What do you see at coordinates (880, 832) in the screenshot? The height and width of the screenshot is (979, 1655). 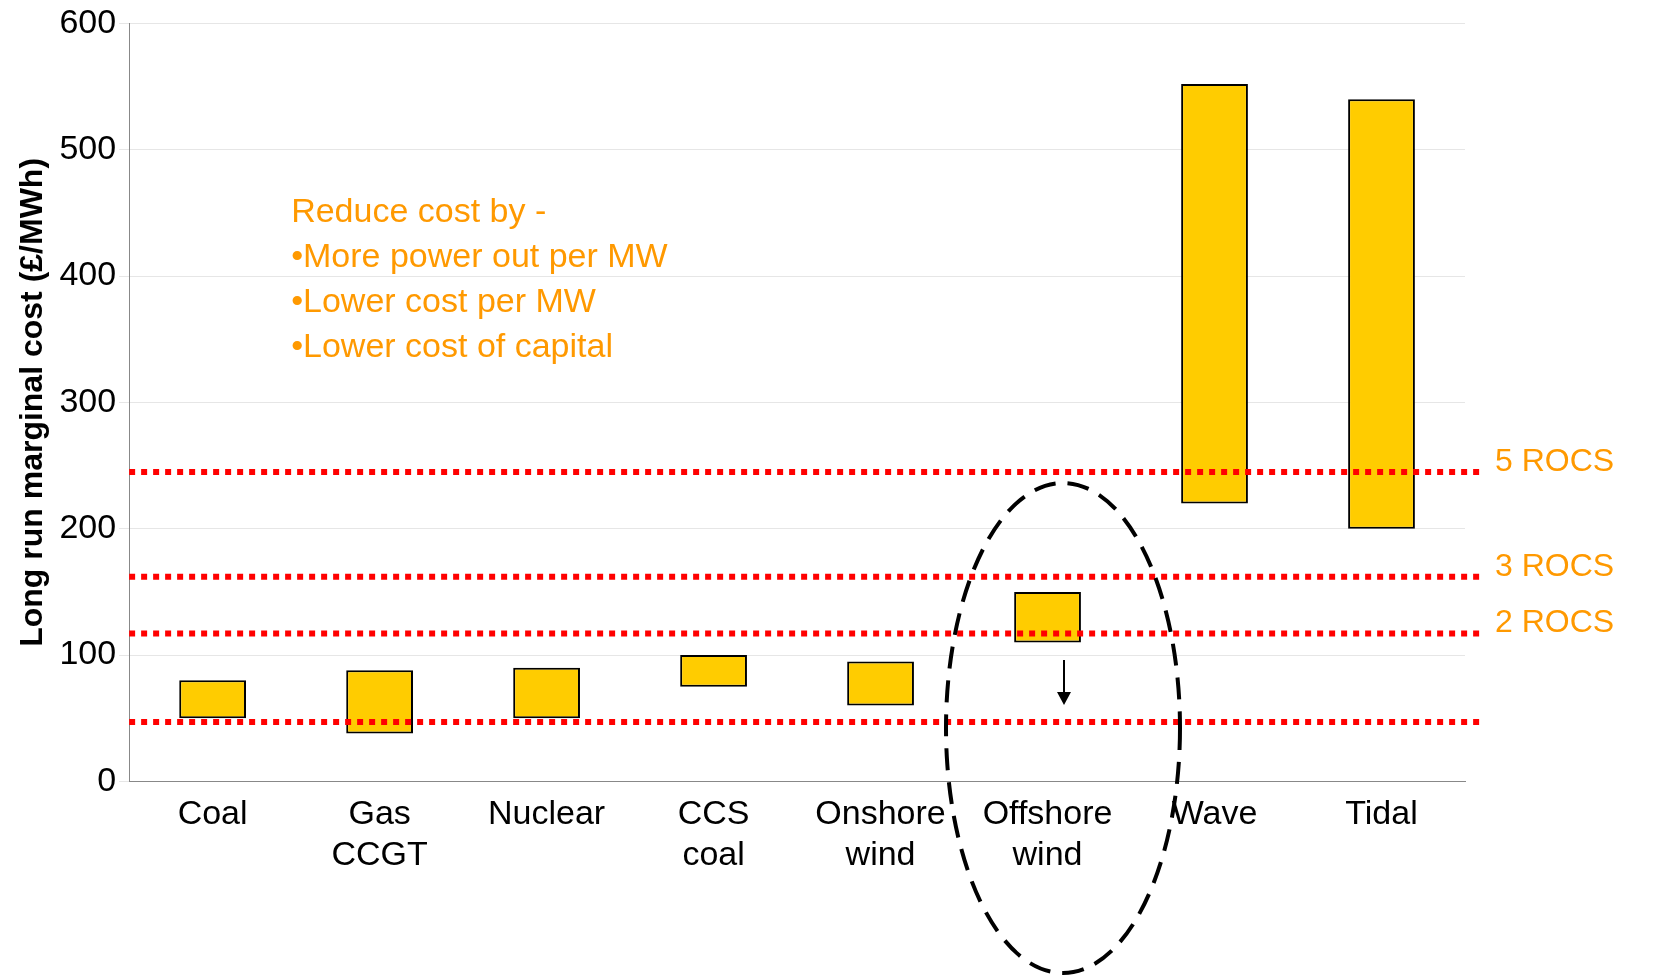 I see `x-tick-label: Onshore wind` at bounding box center [880, 832].